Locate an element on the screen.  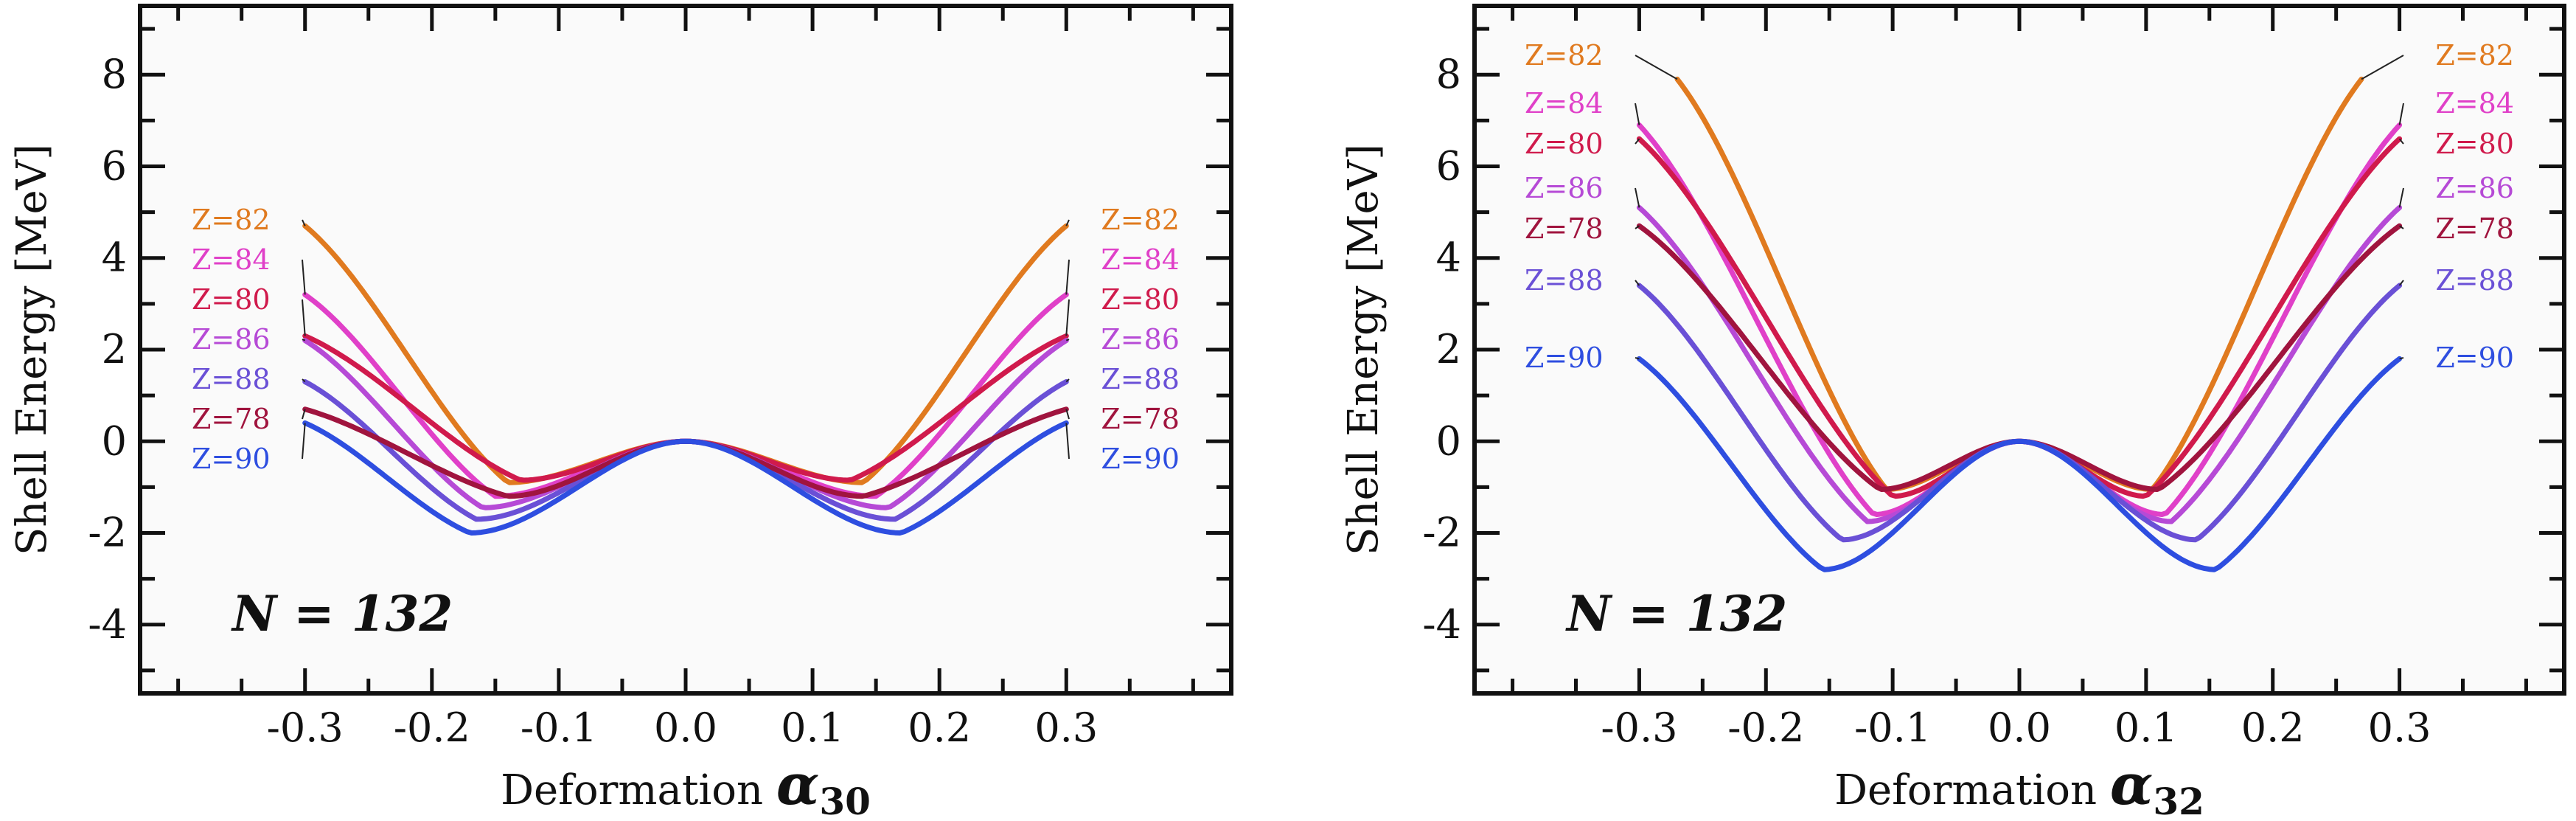
x-axis-title: Deformation α30 is located at coordinates (686, 786).